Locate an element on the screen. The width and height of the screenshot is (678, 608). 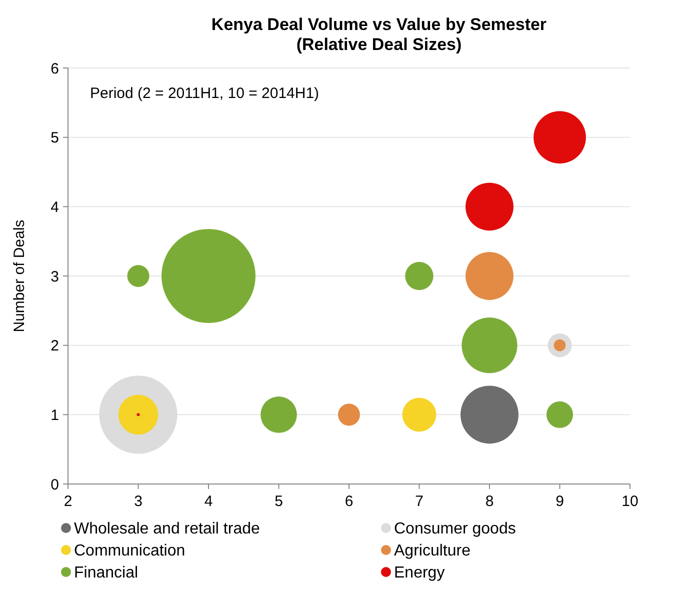
legend-label: Energy is located at coordinates (419, 573).